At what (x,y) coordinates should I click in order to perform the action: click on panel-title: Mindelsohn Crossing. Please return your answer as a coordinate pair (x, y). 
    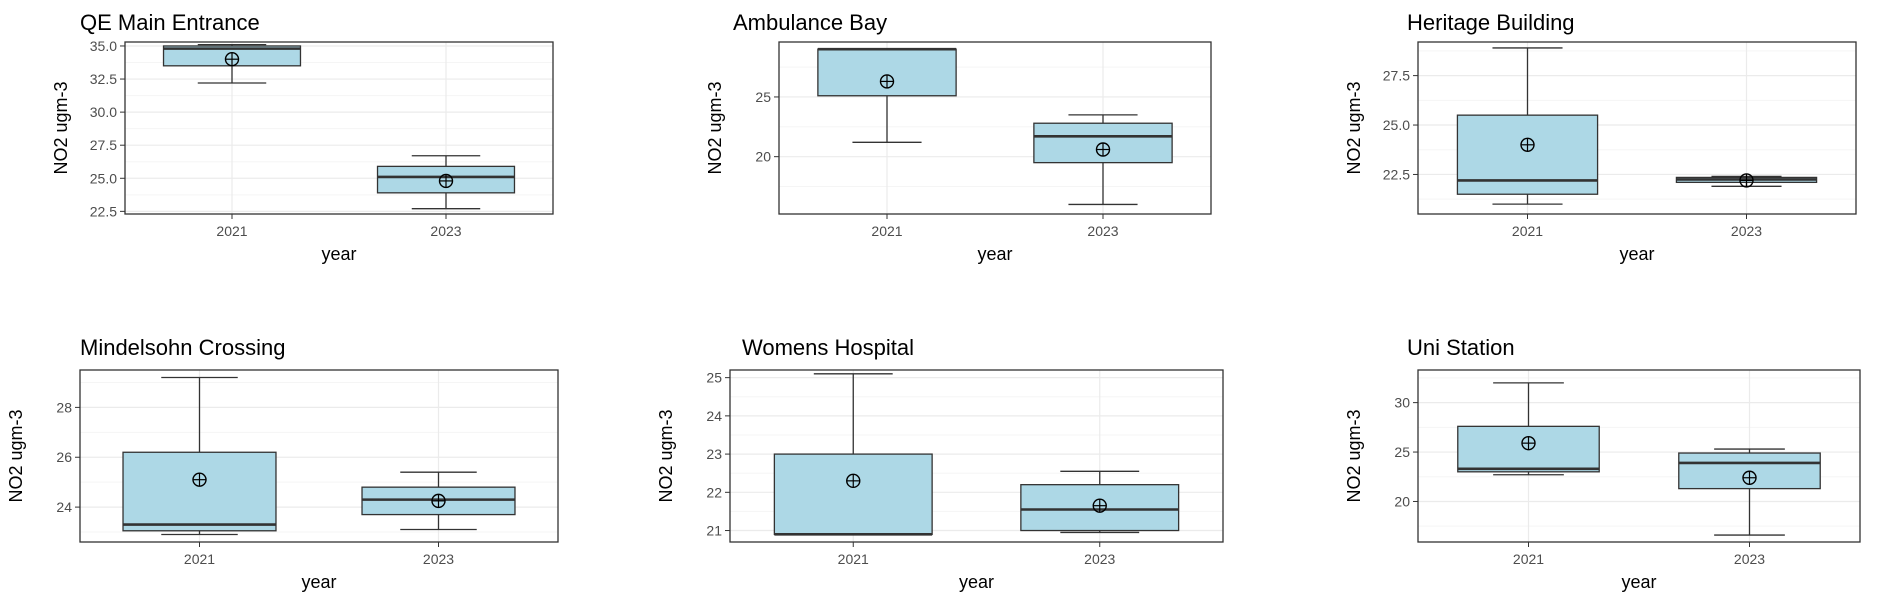
    Looking at the image, I should click on (182, 347).